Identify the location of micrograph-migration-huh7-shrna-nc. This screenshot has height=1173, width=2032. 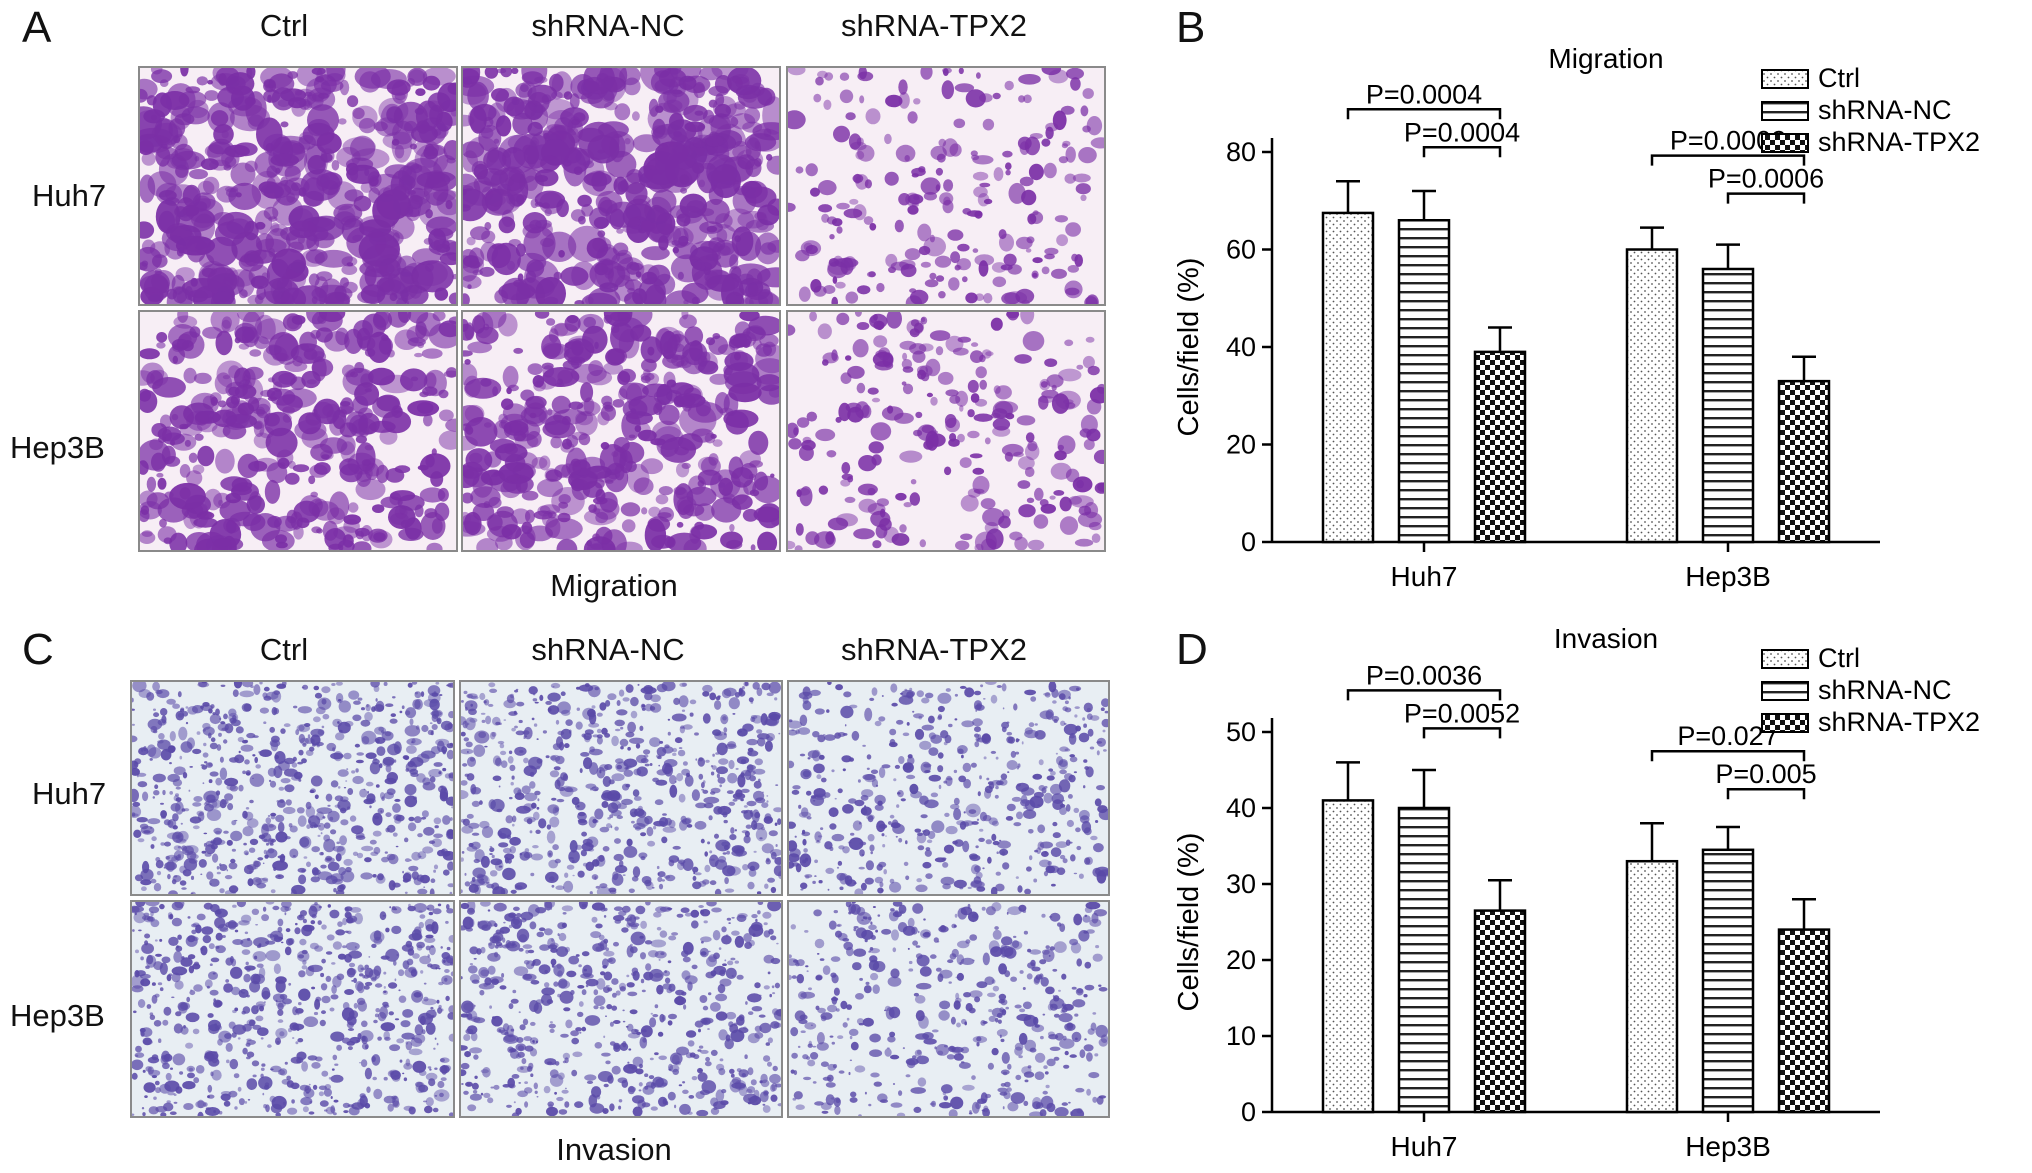
(621, 186).